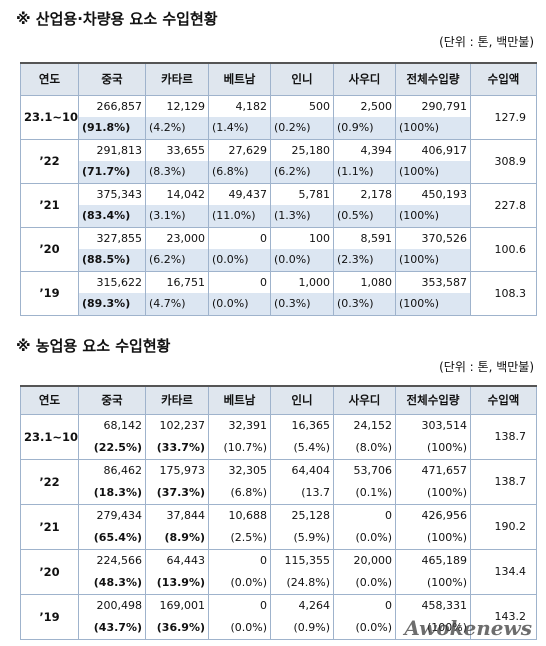  What do you see at coordinates (364, 470) in the screenshot?
I see `volume-cell: 53,706` at bounding box center [364, 470].